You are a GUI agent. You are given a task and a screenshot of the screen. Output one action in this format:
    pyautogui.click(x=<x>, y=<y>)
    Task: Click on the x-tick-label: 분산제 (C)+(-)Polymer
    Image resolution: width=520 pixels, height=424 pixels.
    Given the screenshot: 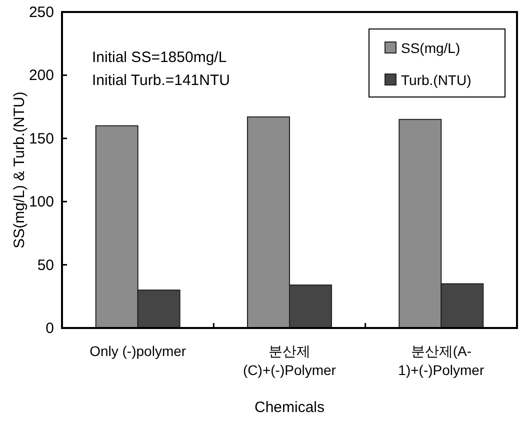 What is the action you would take?
    pyautogui.click(x=289, y=360)
    